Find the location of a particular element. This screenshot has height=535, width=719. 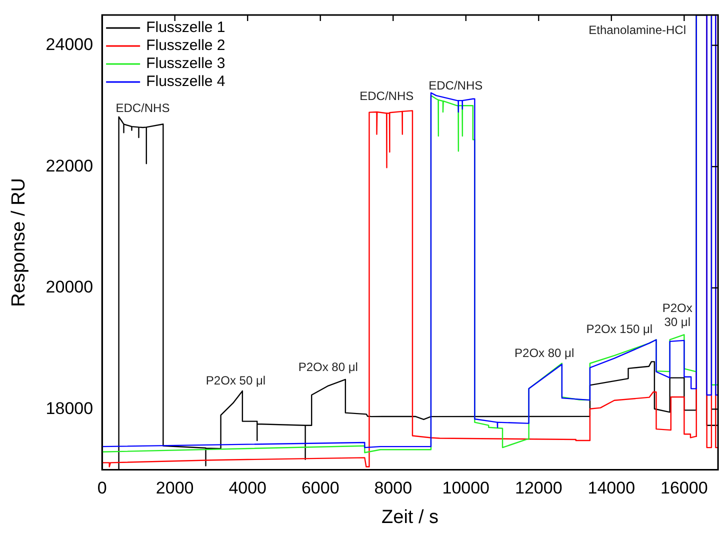

x-tick-label: 4000 is located at coordinates (247, 488).